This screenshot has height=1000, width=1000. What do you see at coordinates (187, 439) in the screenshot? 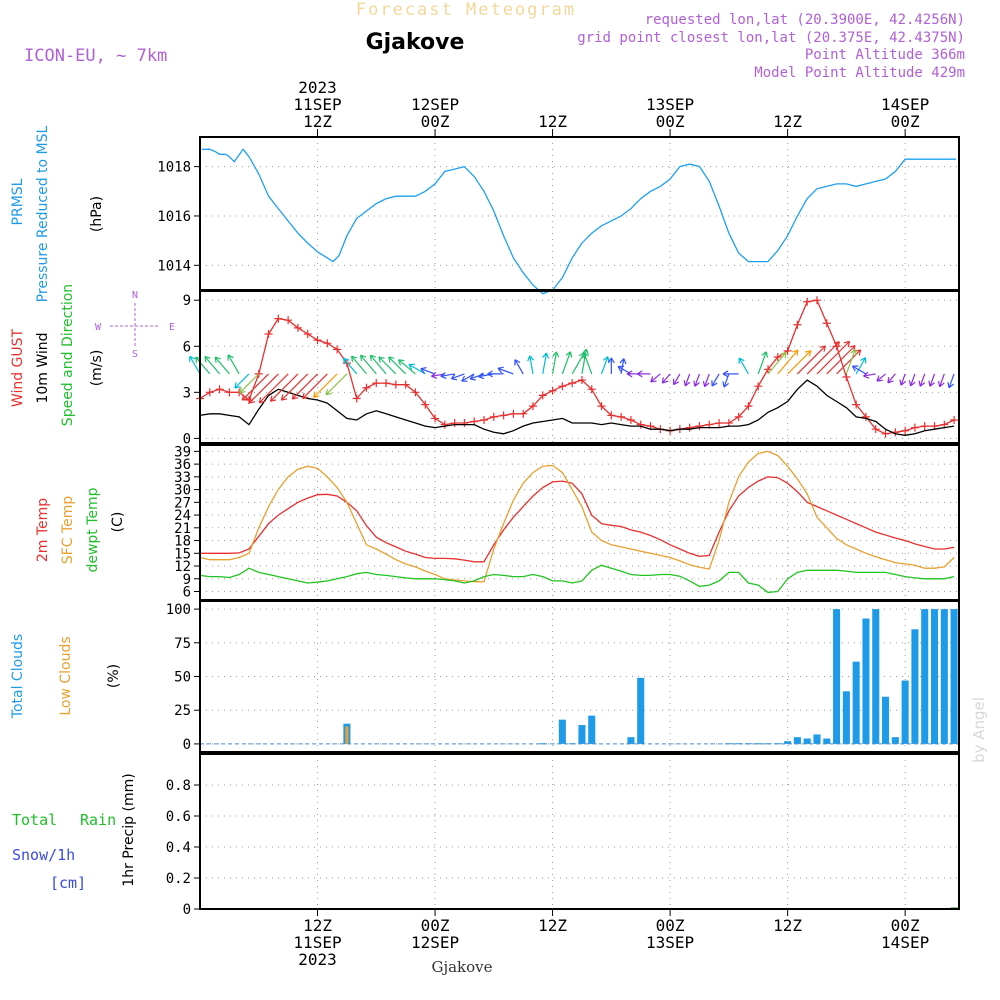
I see `y-tick-label: 0` at bounding box center [187, 439].